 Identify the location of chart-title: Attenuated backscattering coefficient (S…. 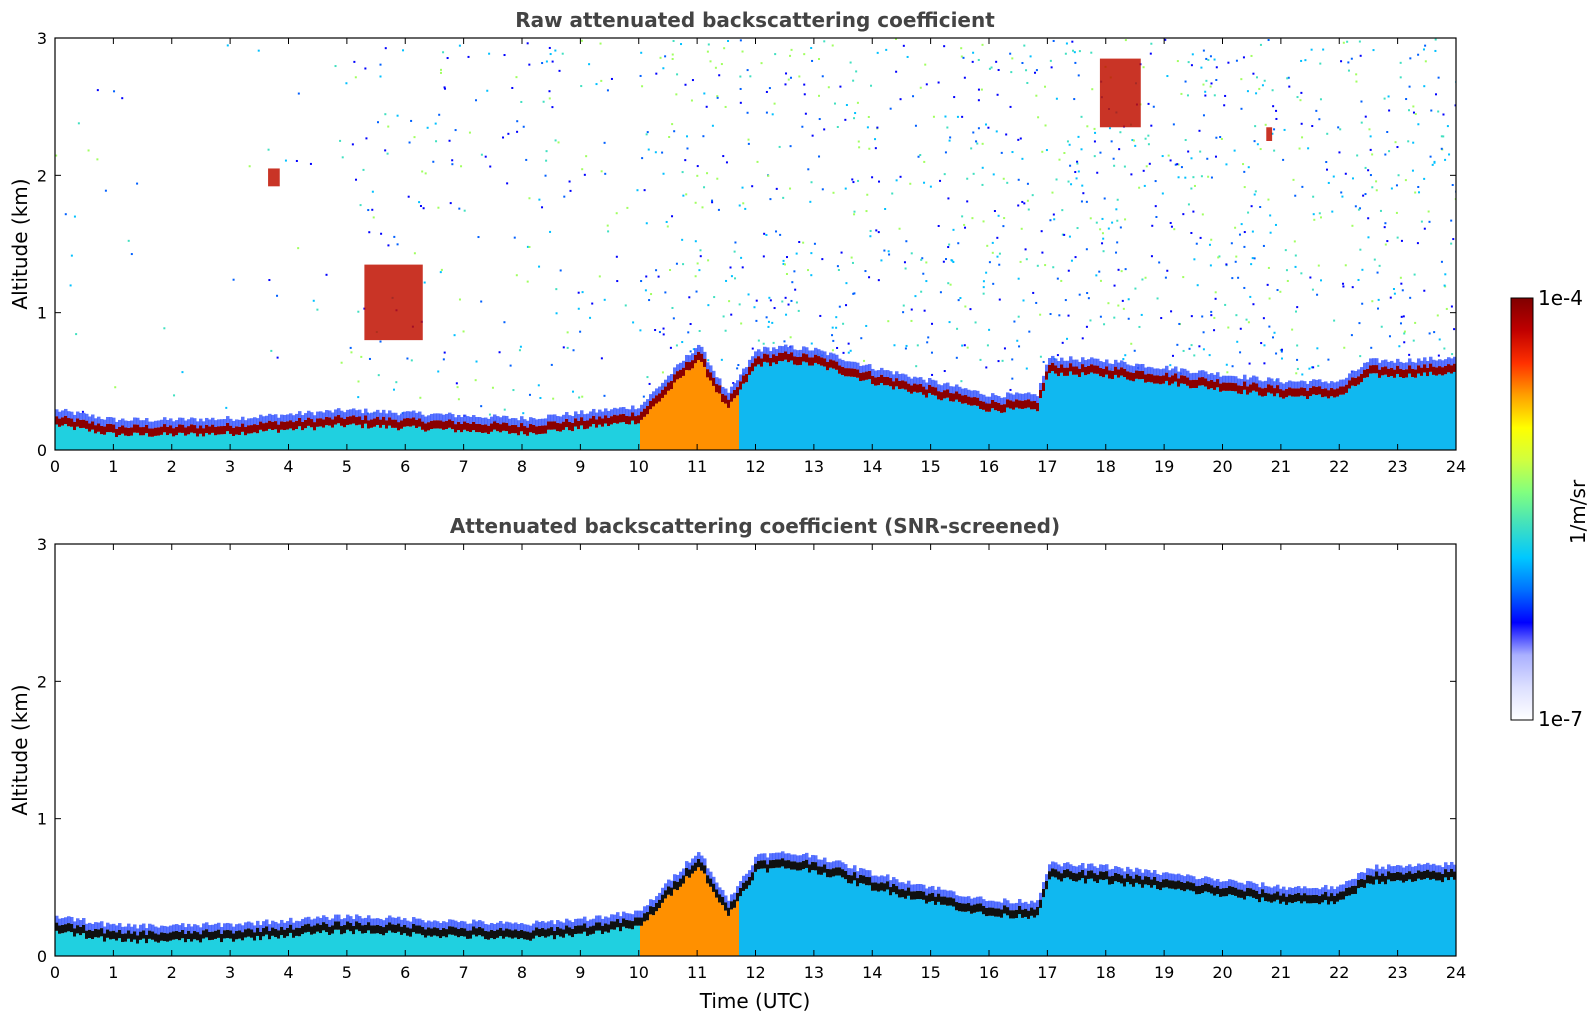
(755, 526).